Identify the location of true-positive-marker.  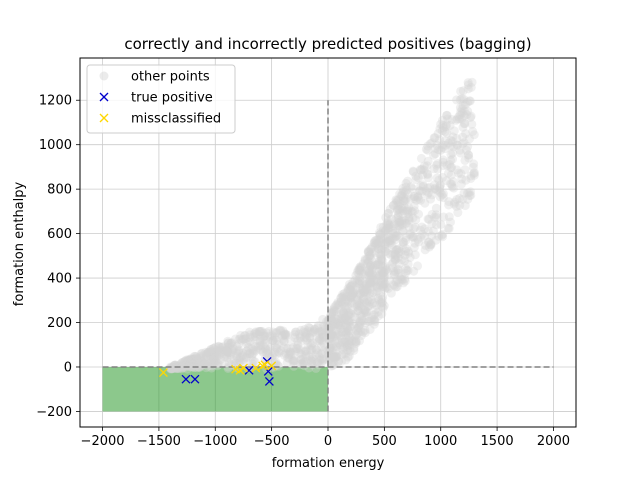
(269, 381).